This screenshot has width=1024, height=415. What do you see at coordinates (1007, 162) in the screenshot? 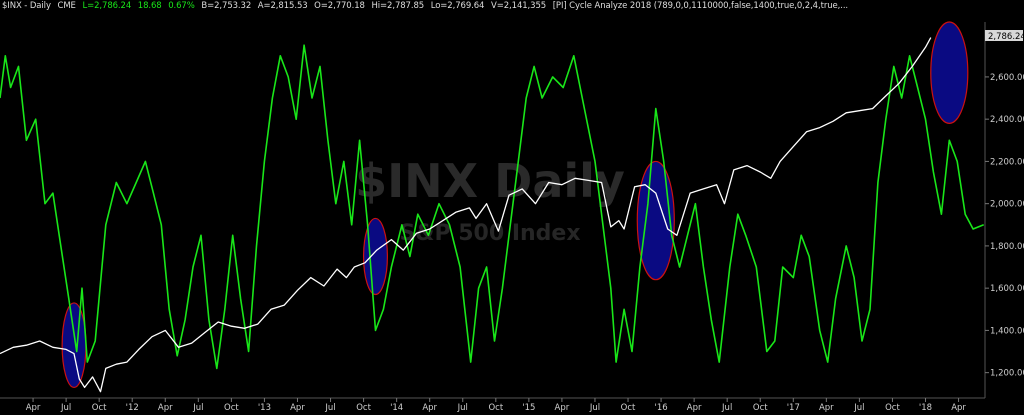
I see `y-tick-label: 2,200.00` at bounding box center [1007, 162].